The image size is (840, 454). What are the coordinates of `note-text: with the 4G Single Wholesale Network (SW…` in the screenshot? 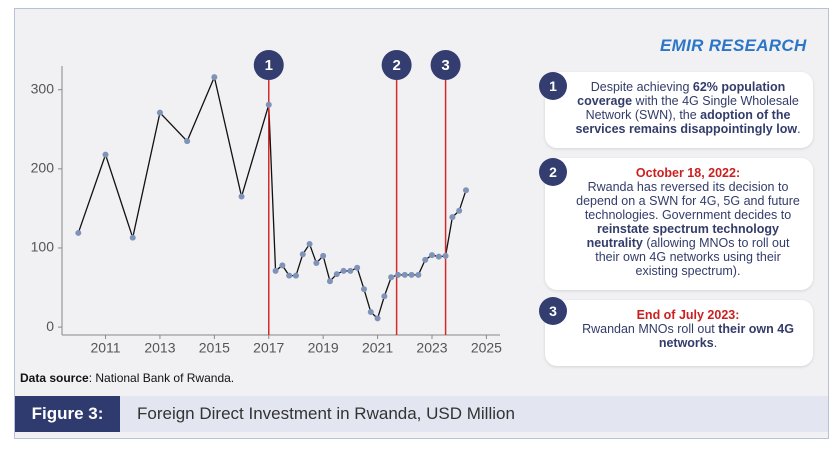 It's located at (692, 108).